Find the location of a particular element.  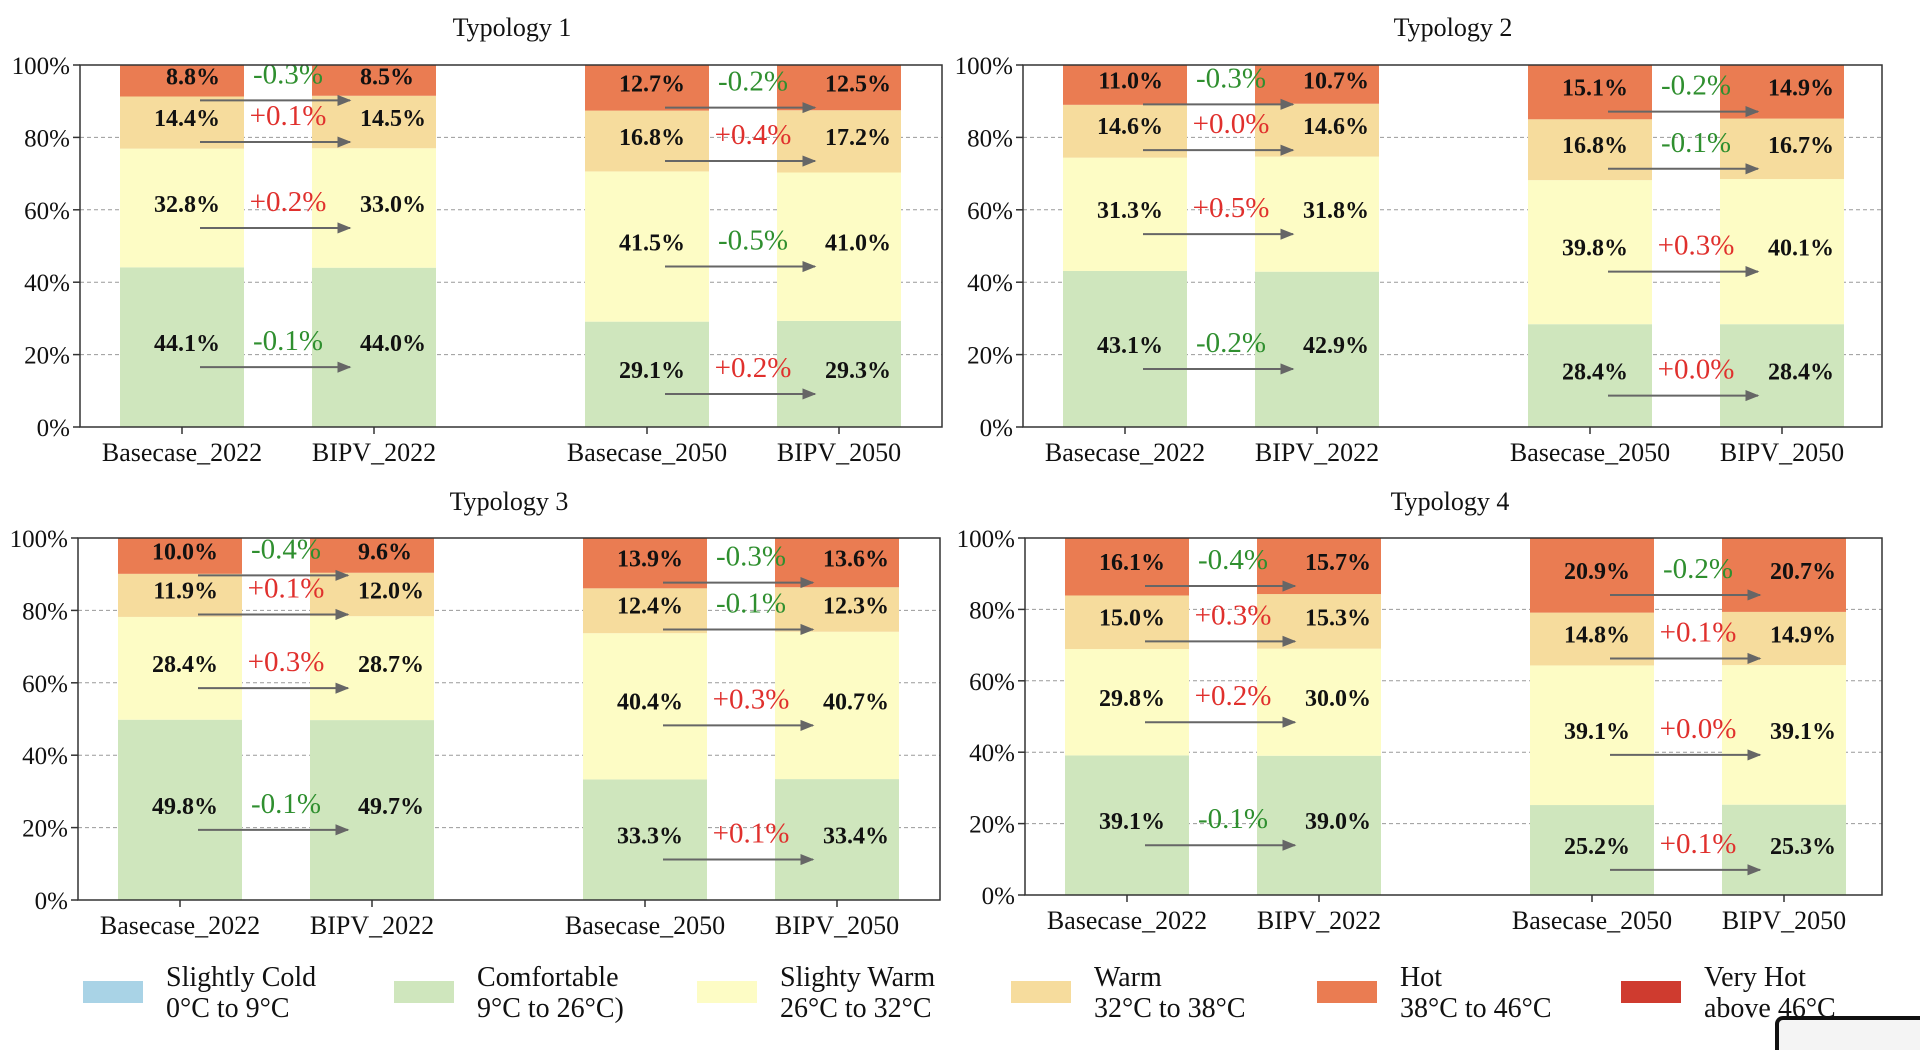

data-label: 29.1% is located at coordinates (652, 371).